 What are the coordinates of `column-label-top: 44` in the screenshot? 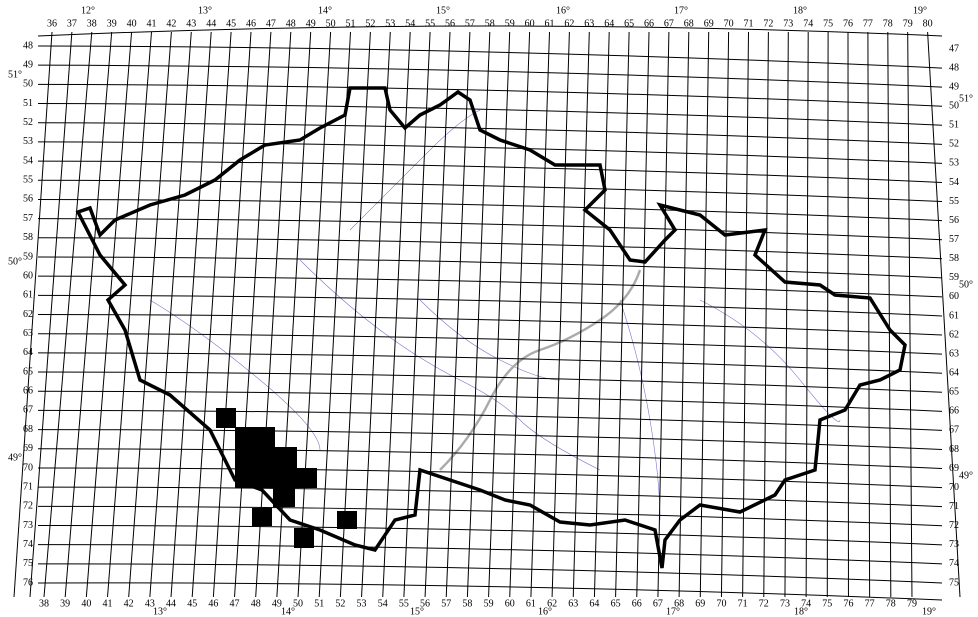 It's located at (211, 23).